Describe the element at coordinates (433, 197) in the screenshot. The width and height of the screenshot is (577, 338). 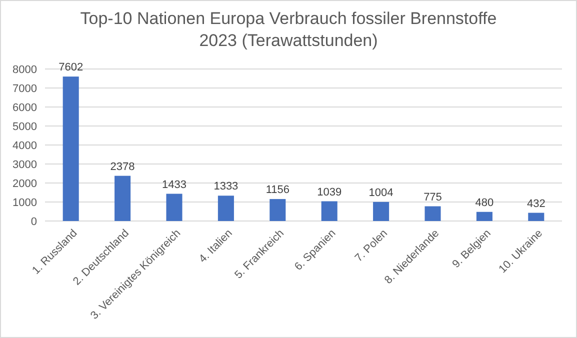
I see `data-label: 775` at that location.